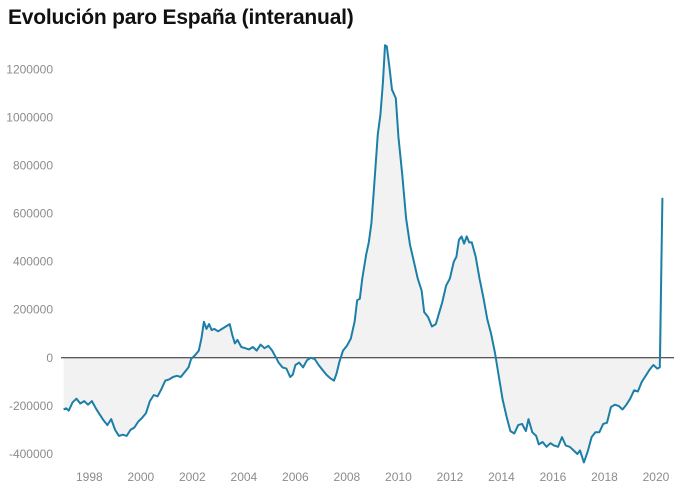 Image resolution: width=680 pixels, height=490 pixels. What do you see at coordinates (450, 477) in the screenshot?
I see `x-tick-label: 2012` at bounding box center [450, 477].